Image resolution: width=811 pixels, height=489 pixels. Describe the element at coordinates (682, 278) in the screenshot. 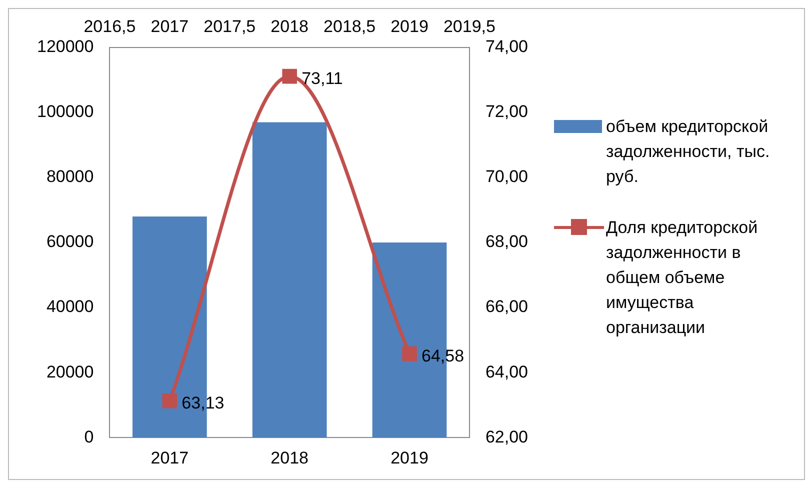

I see `legend-label: Доля кредиторской задолженности в общем объеме имущества организации` at that location.